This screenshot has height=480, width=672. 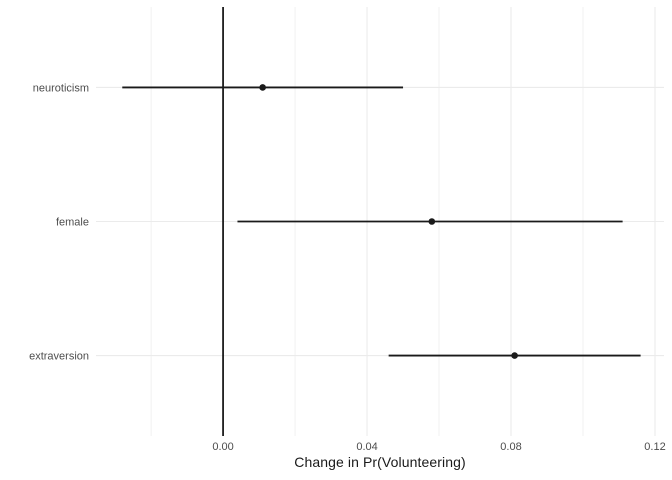 What do you see at coordinates (72, 223) in the screenshot?
I see `y-axis-label: female` at bounding box center [72, 223].